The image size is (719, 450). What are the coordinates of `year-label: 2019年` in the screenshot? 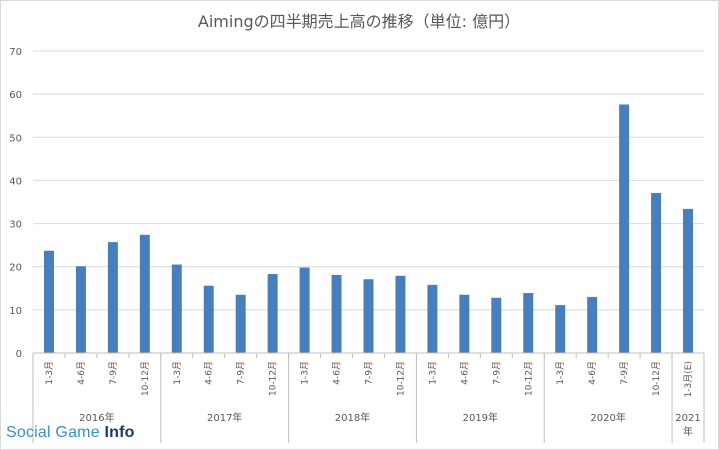 It's located at (480, 417).